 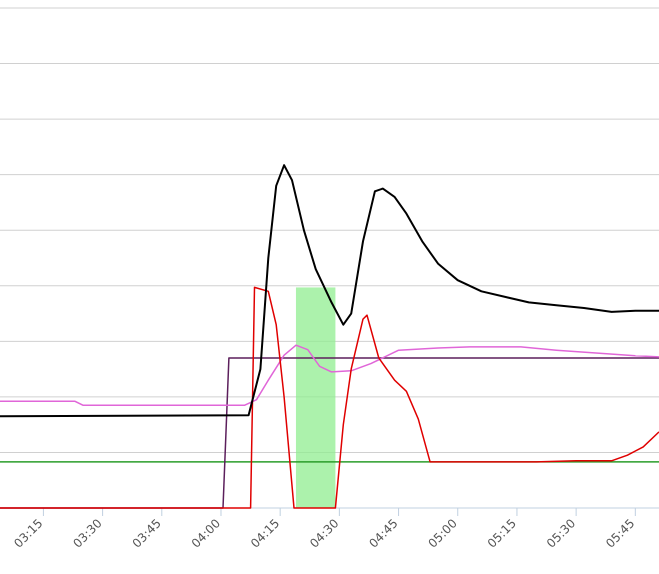 I want to click on x-tick-label: 03:15, so click(x=28, y=533).